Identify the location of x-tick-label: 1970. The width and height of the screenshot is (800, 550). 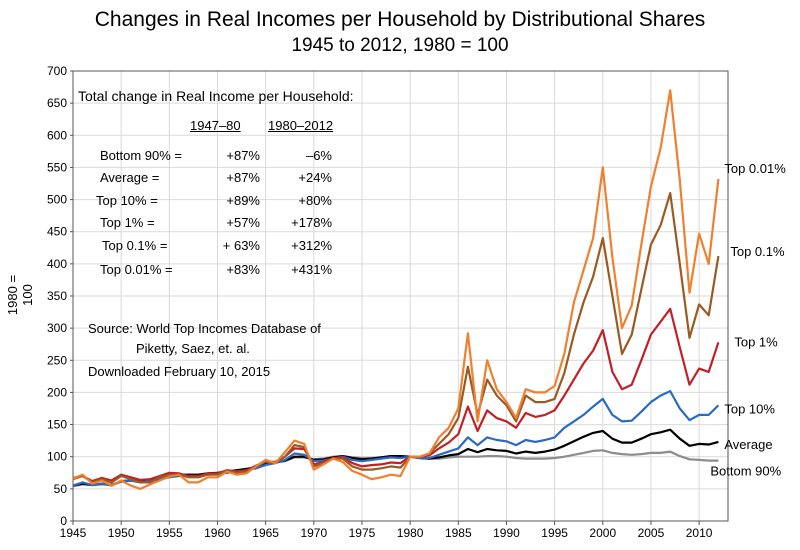
(313, 533).